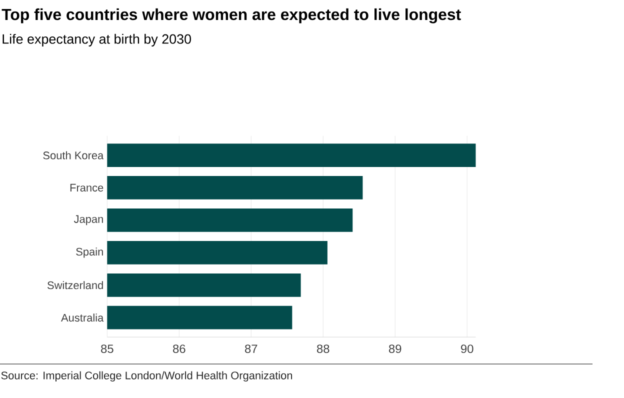 Image resolution: width=624 pixels, height=398 pixels. I want to click on x-tick-label: 88, so click(323, 349).